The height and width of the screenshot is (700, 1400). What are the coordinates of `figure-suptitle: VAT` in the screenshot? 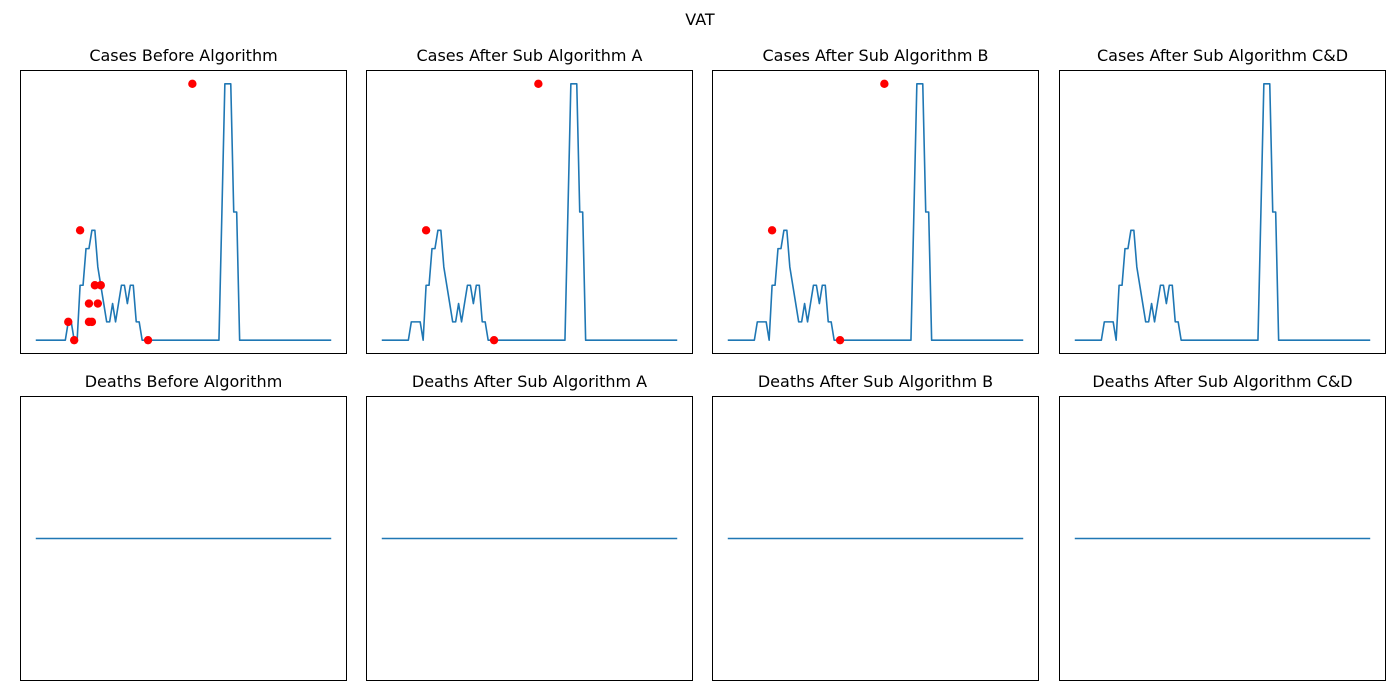 It's located at (700, 19).